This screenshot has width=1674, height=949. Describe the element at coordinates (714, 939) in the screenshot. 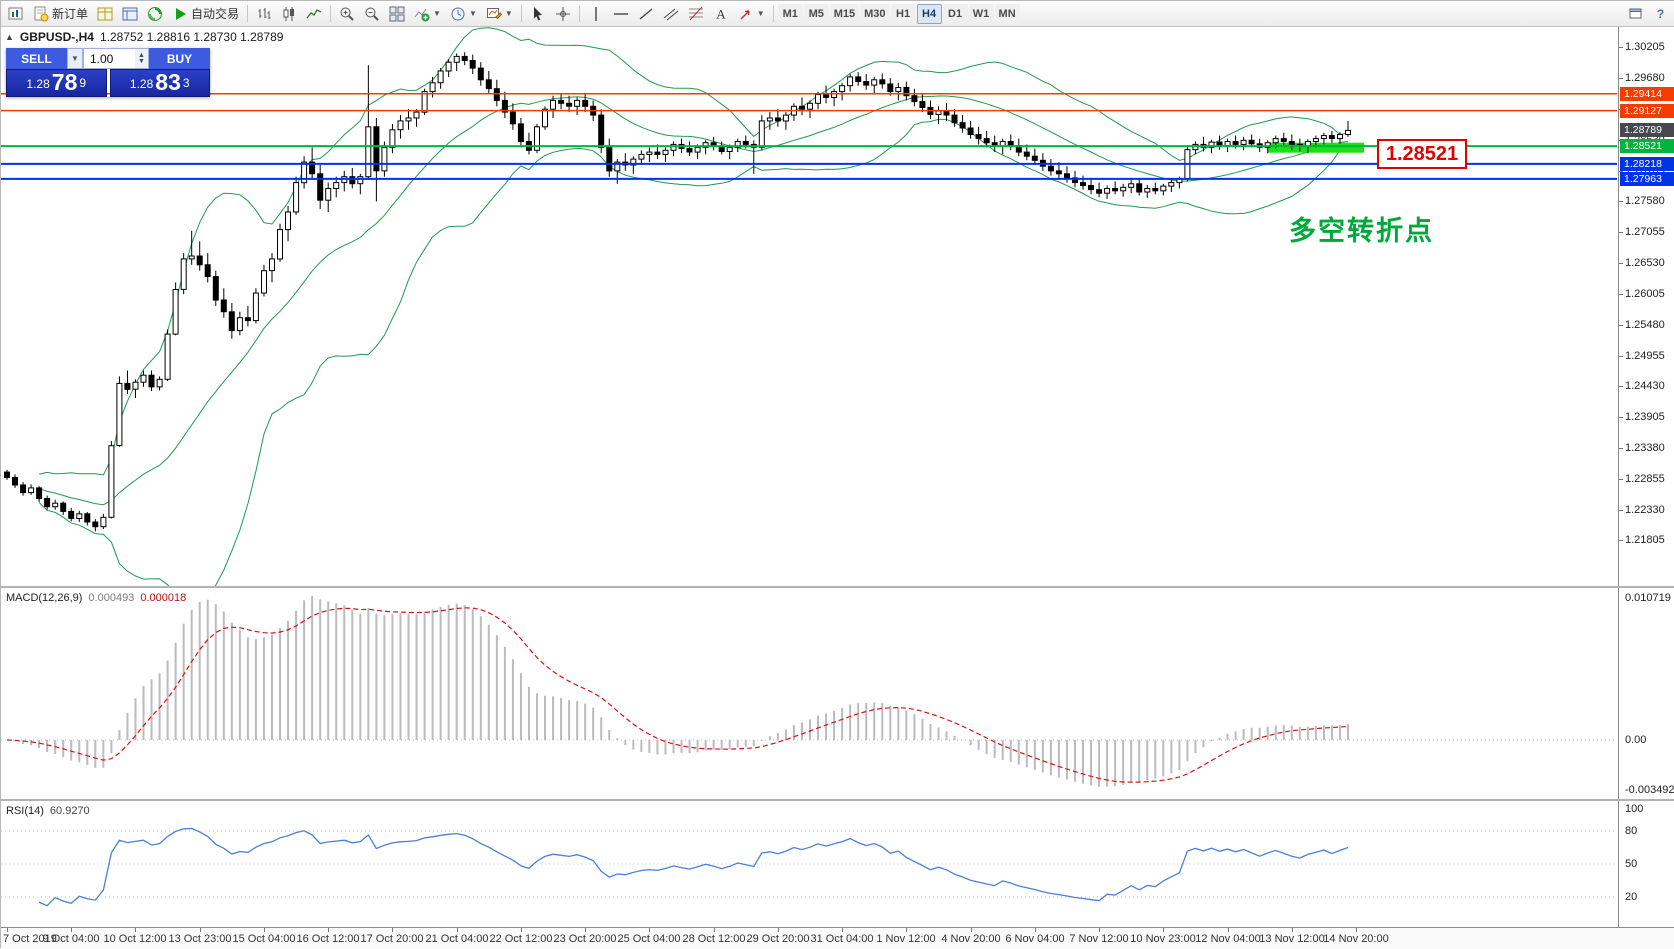

I see `time-axis-label: 28 Oct 12:00` at that location.